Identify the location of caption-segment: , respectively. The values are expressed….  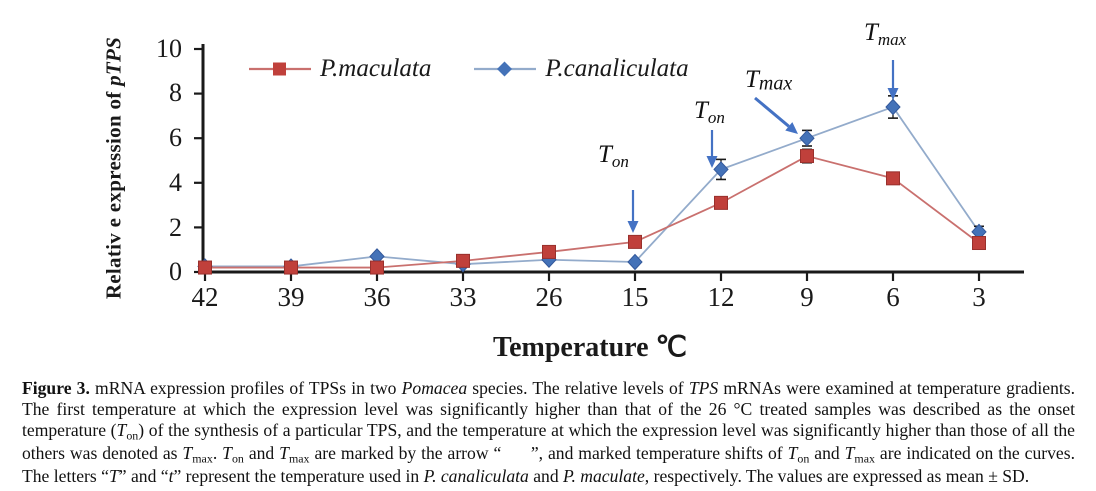
(837, 476).